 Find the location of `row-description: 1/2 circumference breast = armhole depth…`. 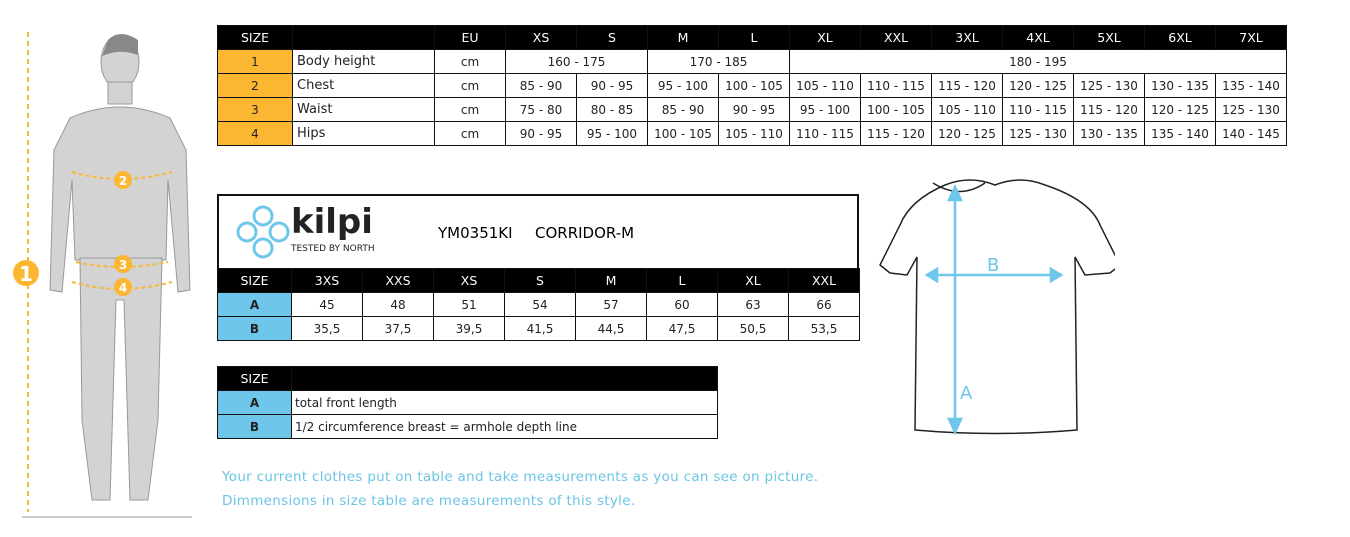

row-description: 1/2 circumference breast = armhole depth… is located at coordinates (504, 426).